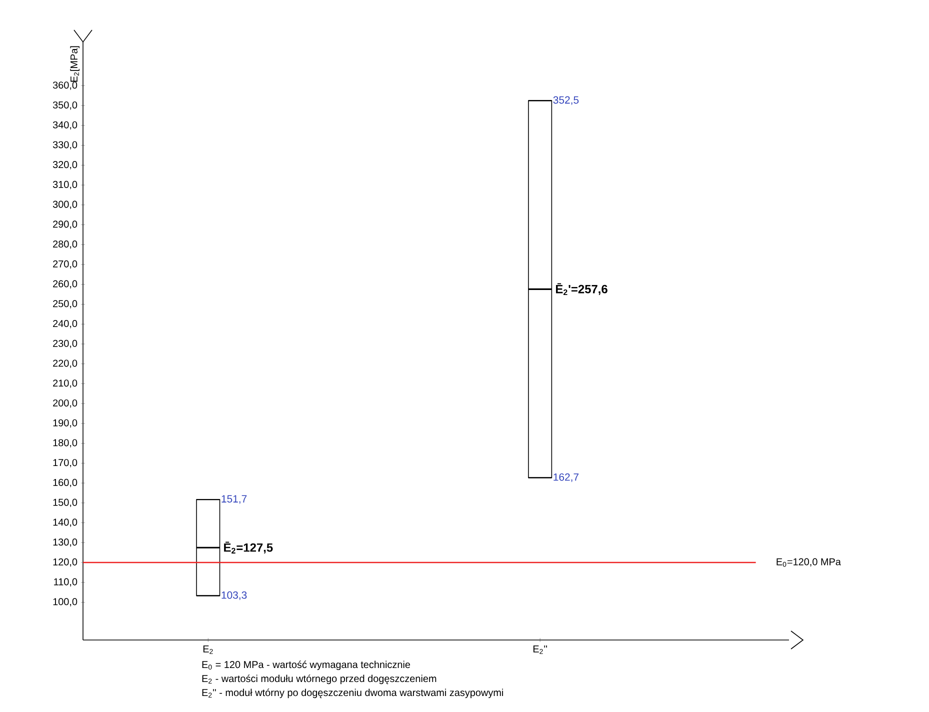  I want to click on annotation: Ē$_{2}$'=257,6, so click(582, 289).